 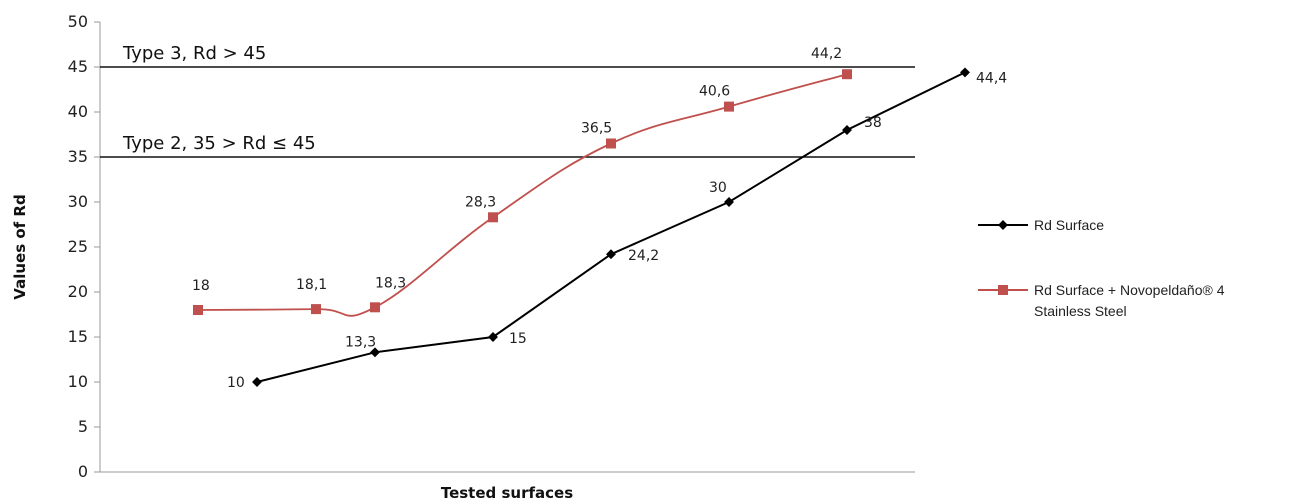 What do you see at coordinates (78, 336) in the screenshot?
I see `y-tick-label: 15` at bounding box center [78, 336].